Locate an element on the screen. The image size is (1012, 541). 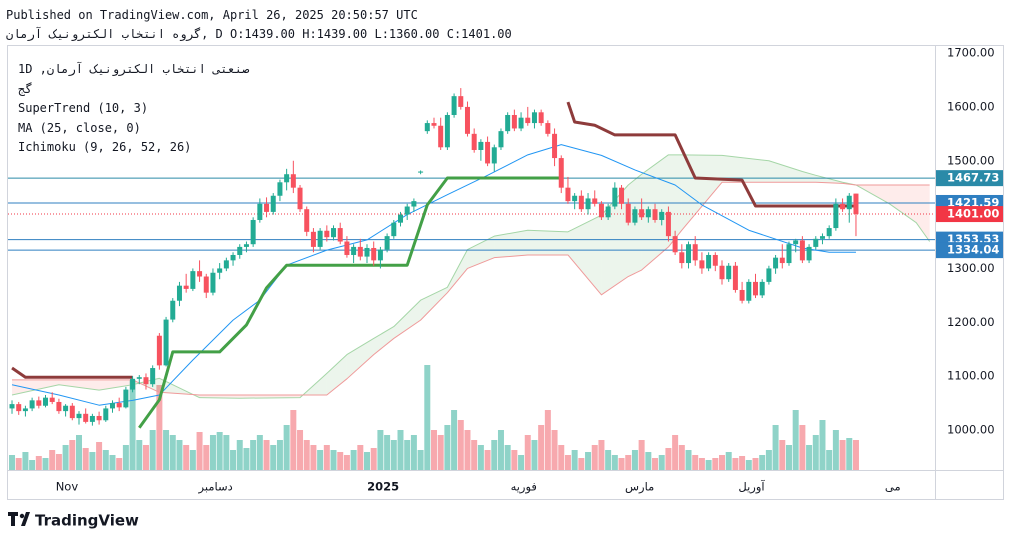
legend-ichimoku: Ichimoku (9, 26, 52, 26) is located at coordinates (105, 147).